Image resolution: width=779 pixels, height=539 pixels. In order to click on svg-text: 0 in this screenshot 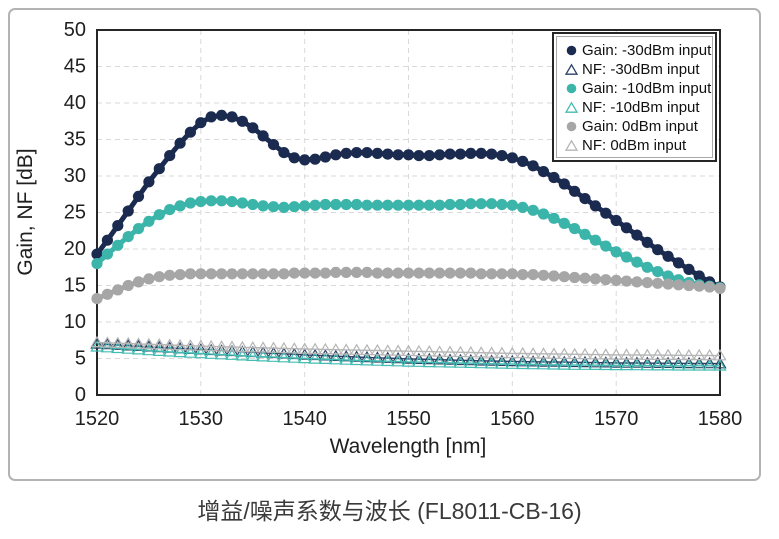, I will do `click(80, 395)`.